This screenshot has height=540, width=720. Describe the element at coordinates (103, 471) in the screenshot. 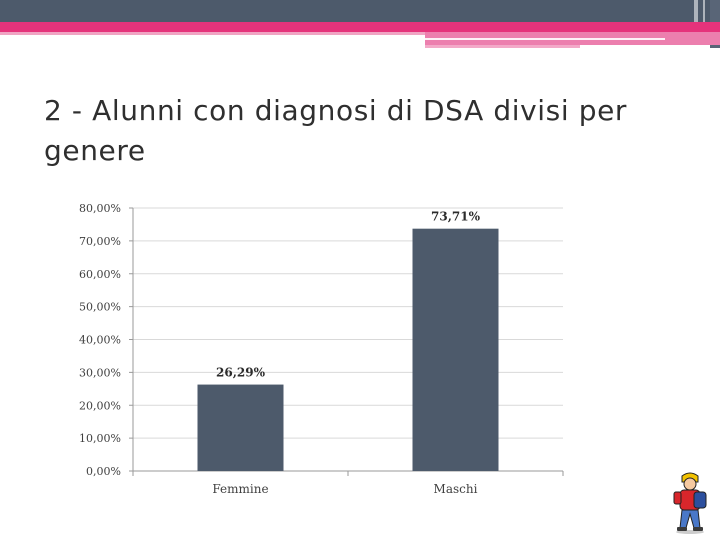

I see `y-tick-label: 0,00%` at that location.